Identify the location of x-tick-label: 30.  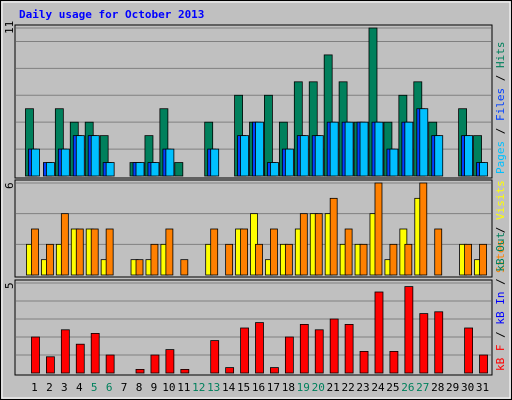
(467, 387).